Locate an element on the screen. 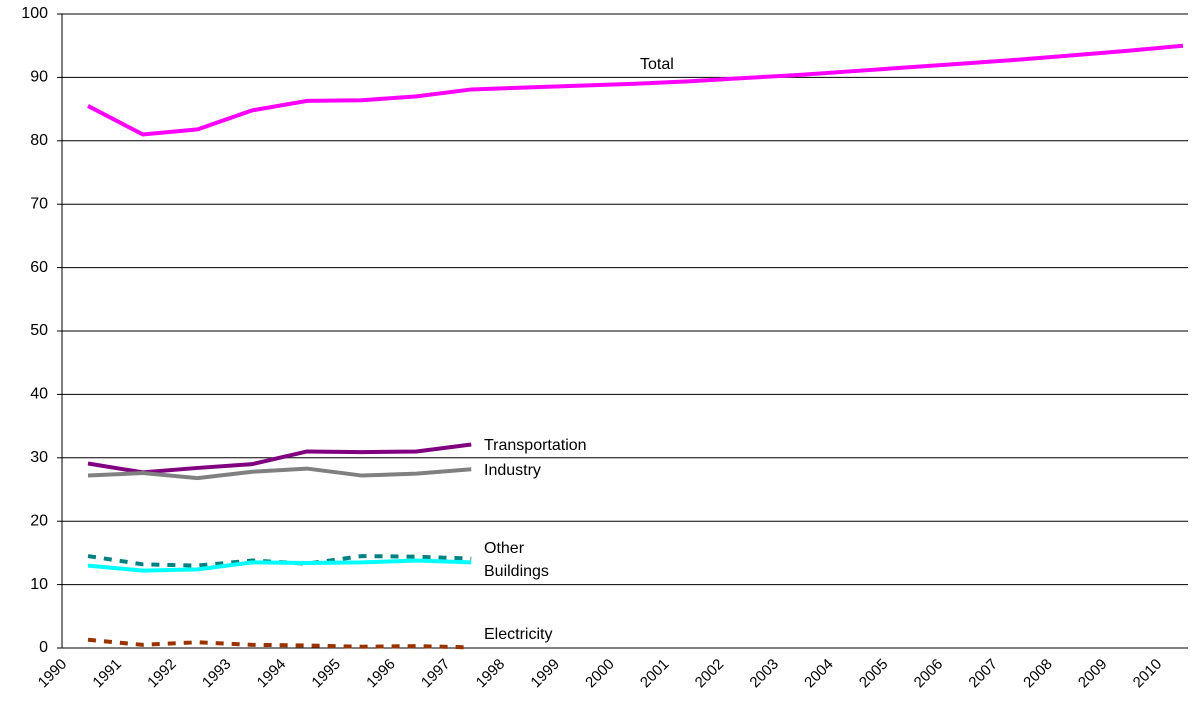  y-tick-label: 40 is located at coordinates (39, 394).